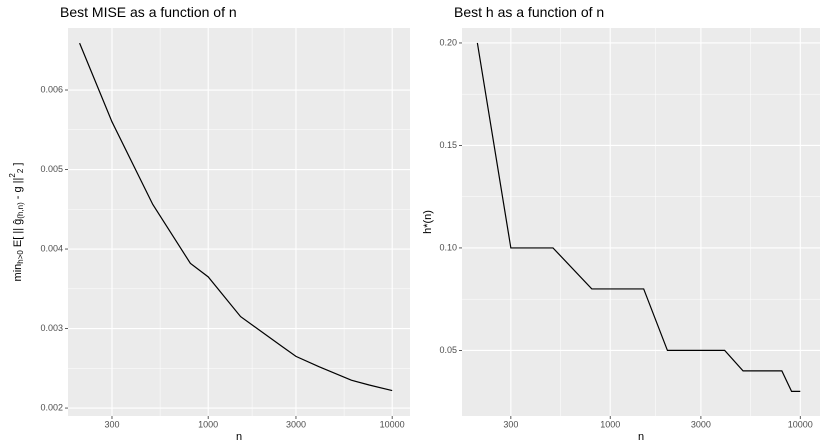  I want to click on chart-title: Best MISE as a function of n, so click(148, 12).